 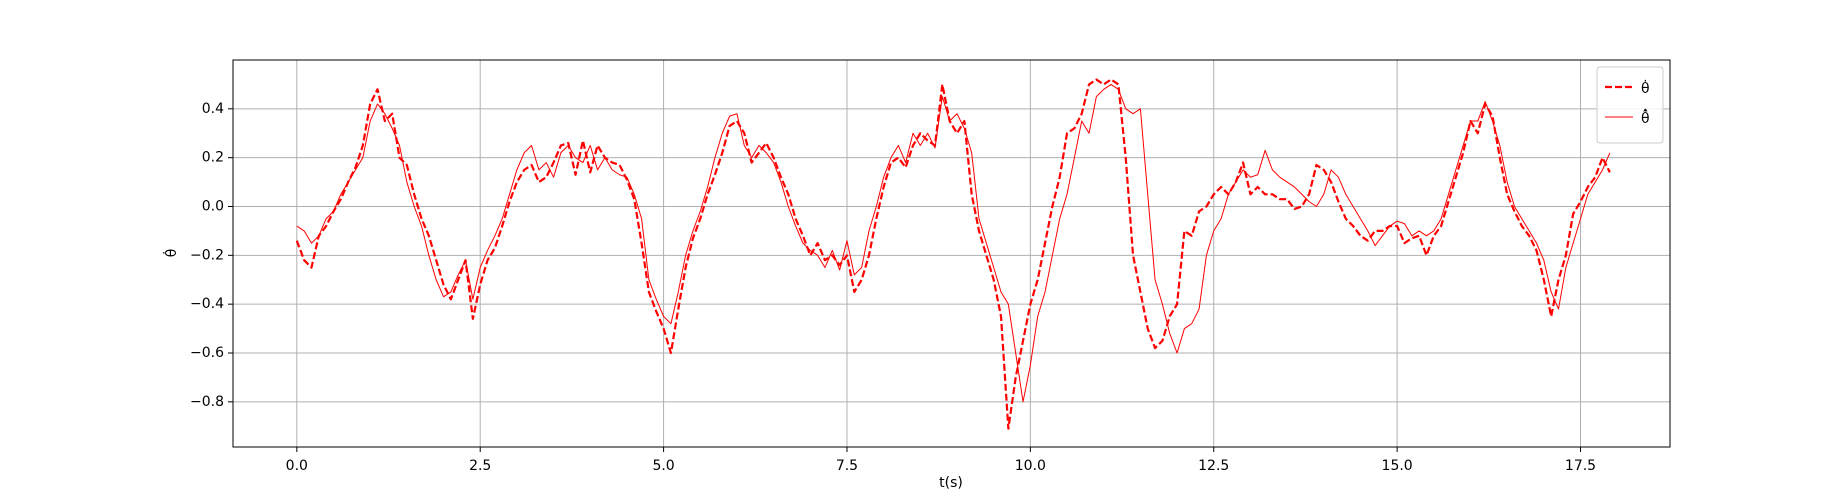 What do you see at coordinates (171, 253) in the screenshot?
I see `y-axis-label: θ̇` at bounding box center [171, 253].